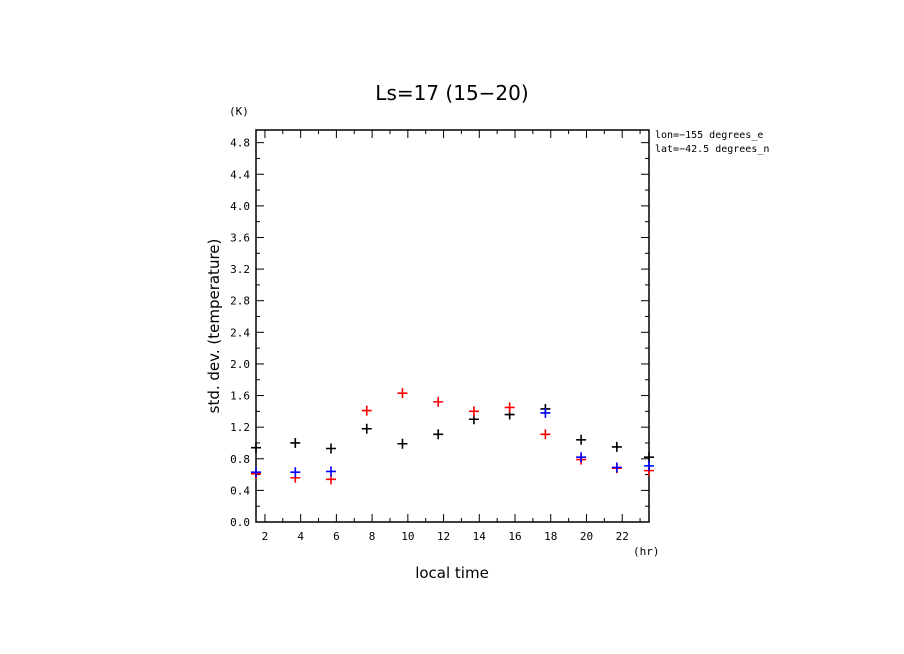 Image resolution: width=904 pixels, height=654 pixels. Describe the element at coordinates (336, 536) in the screenshot. I see `x-tick-label: 6` at that location.